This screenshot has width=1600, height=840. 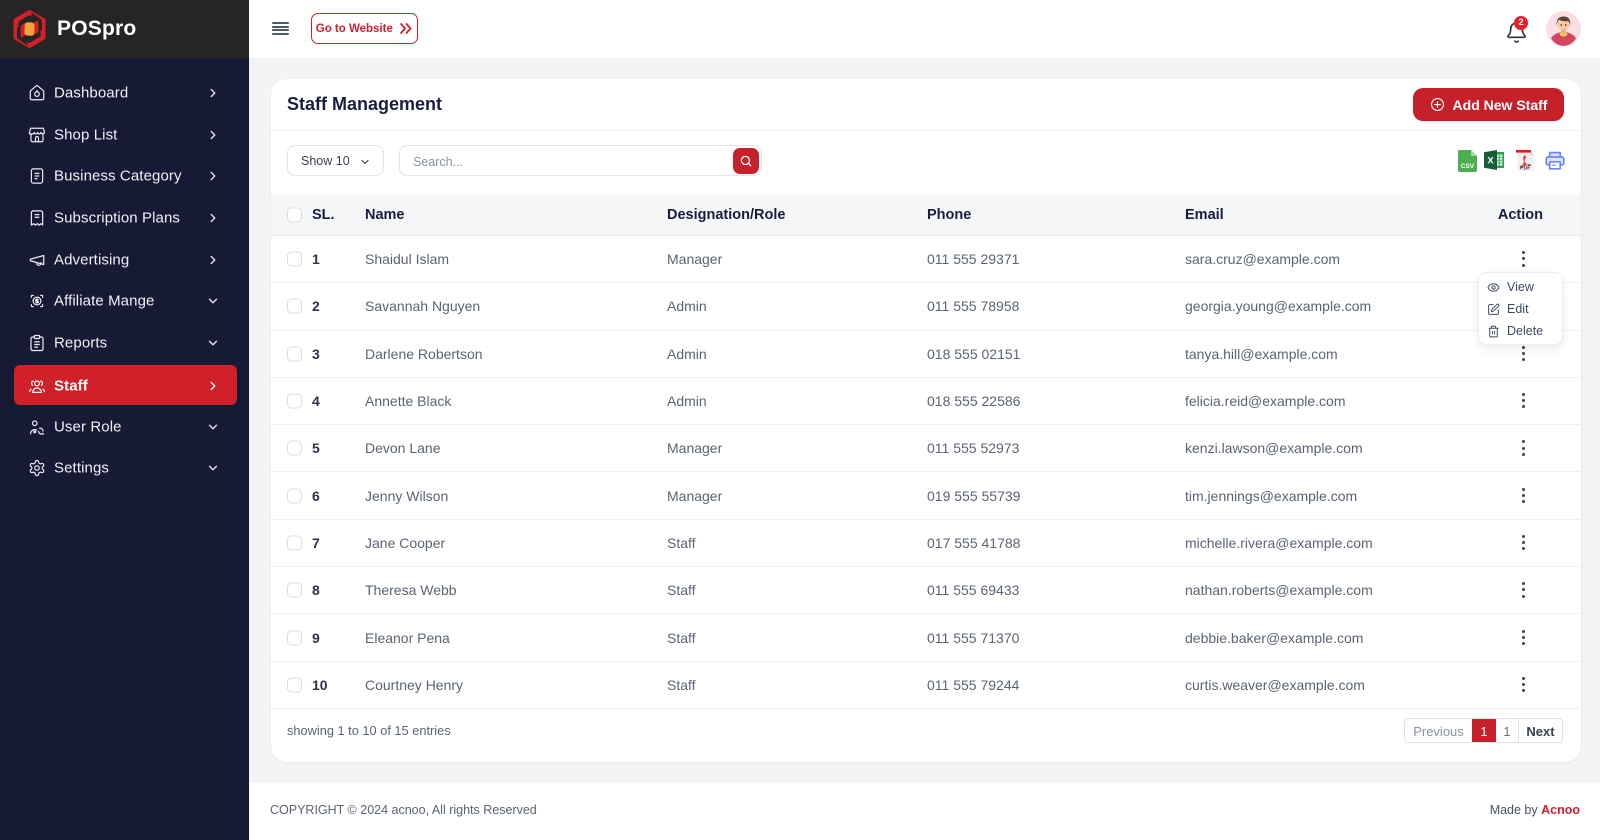 What do you see at coordinates (1468, 166) in the screenshot?
I see `svg-text: CSV` at bounding box center [1468, 166].